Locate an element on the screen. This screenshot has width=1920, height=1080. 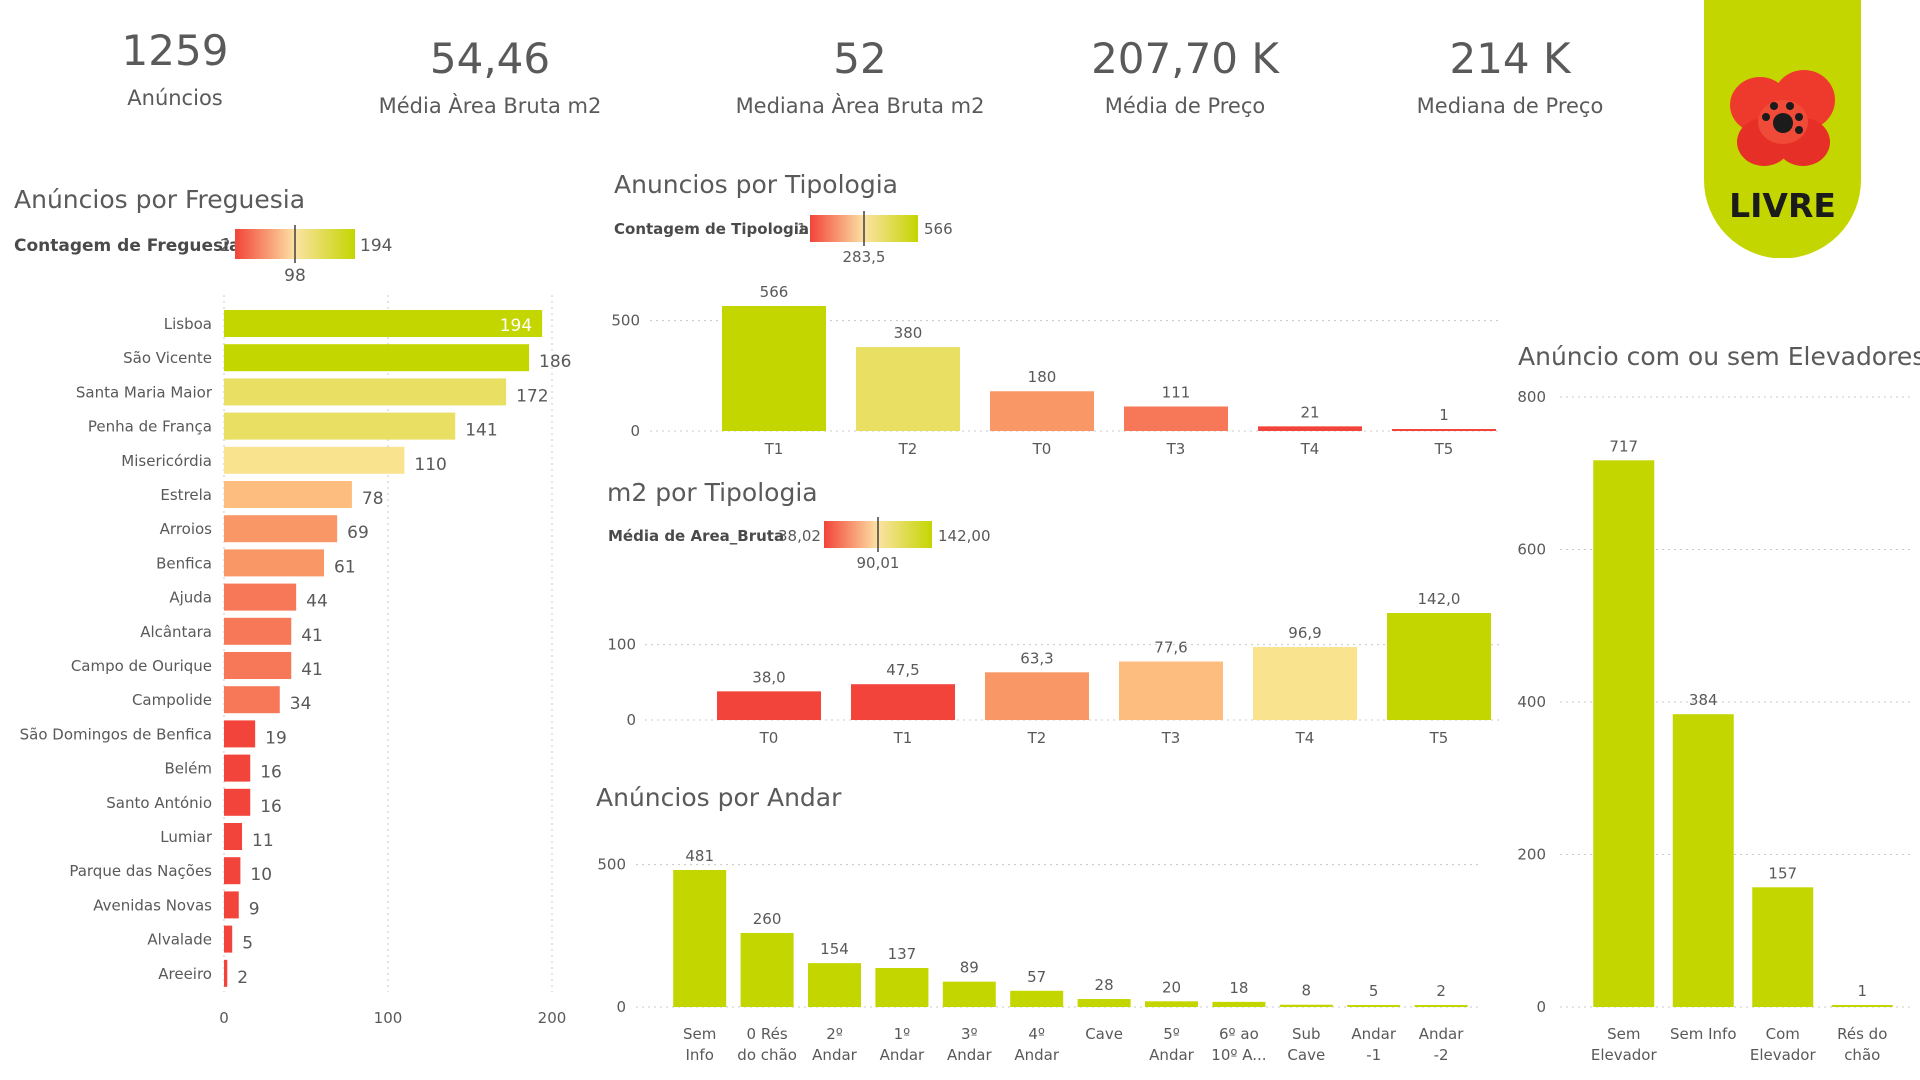
category-label: Santa Maria Maior is located at coordinates (144, 392).